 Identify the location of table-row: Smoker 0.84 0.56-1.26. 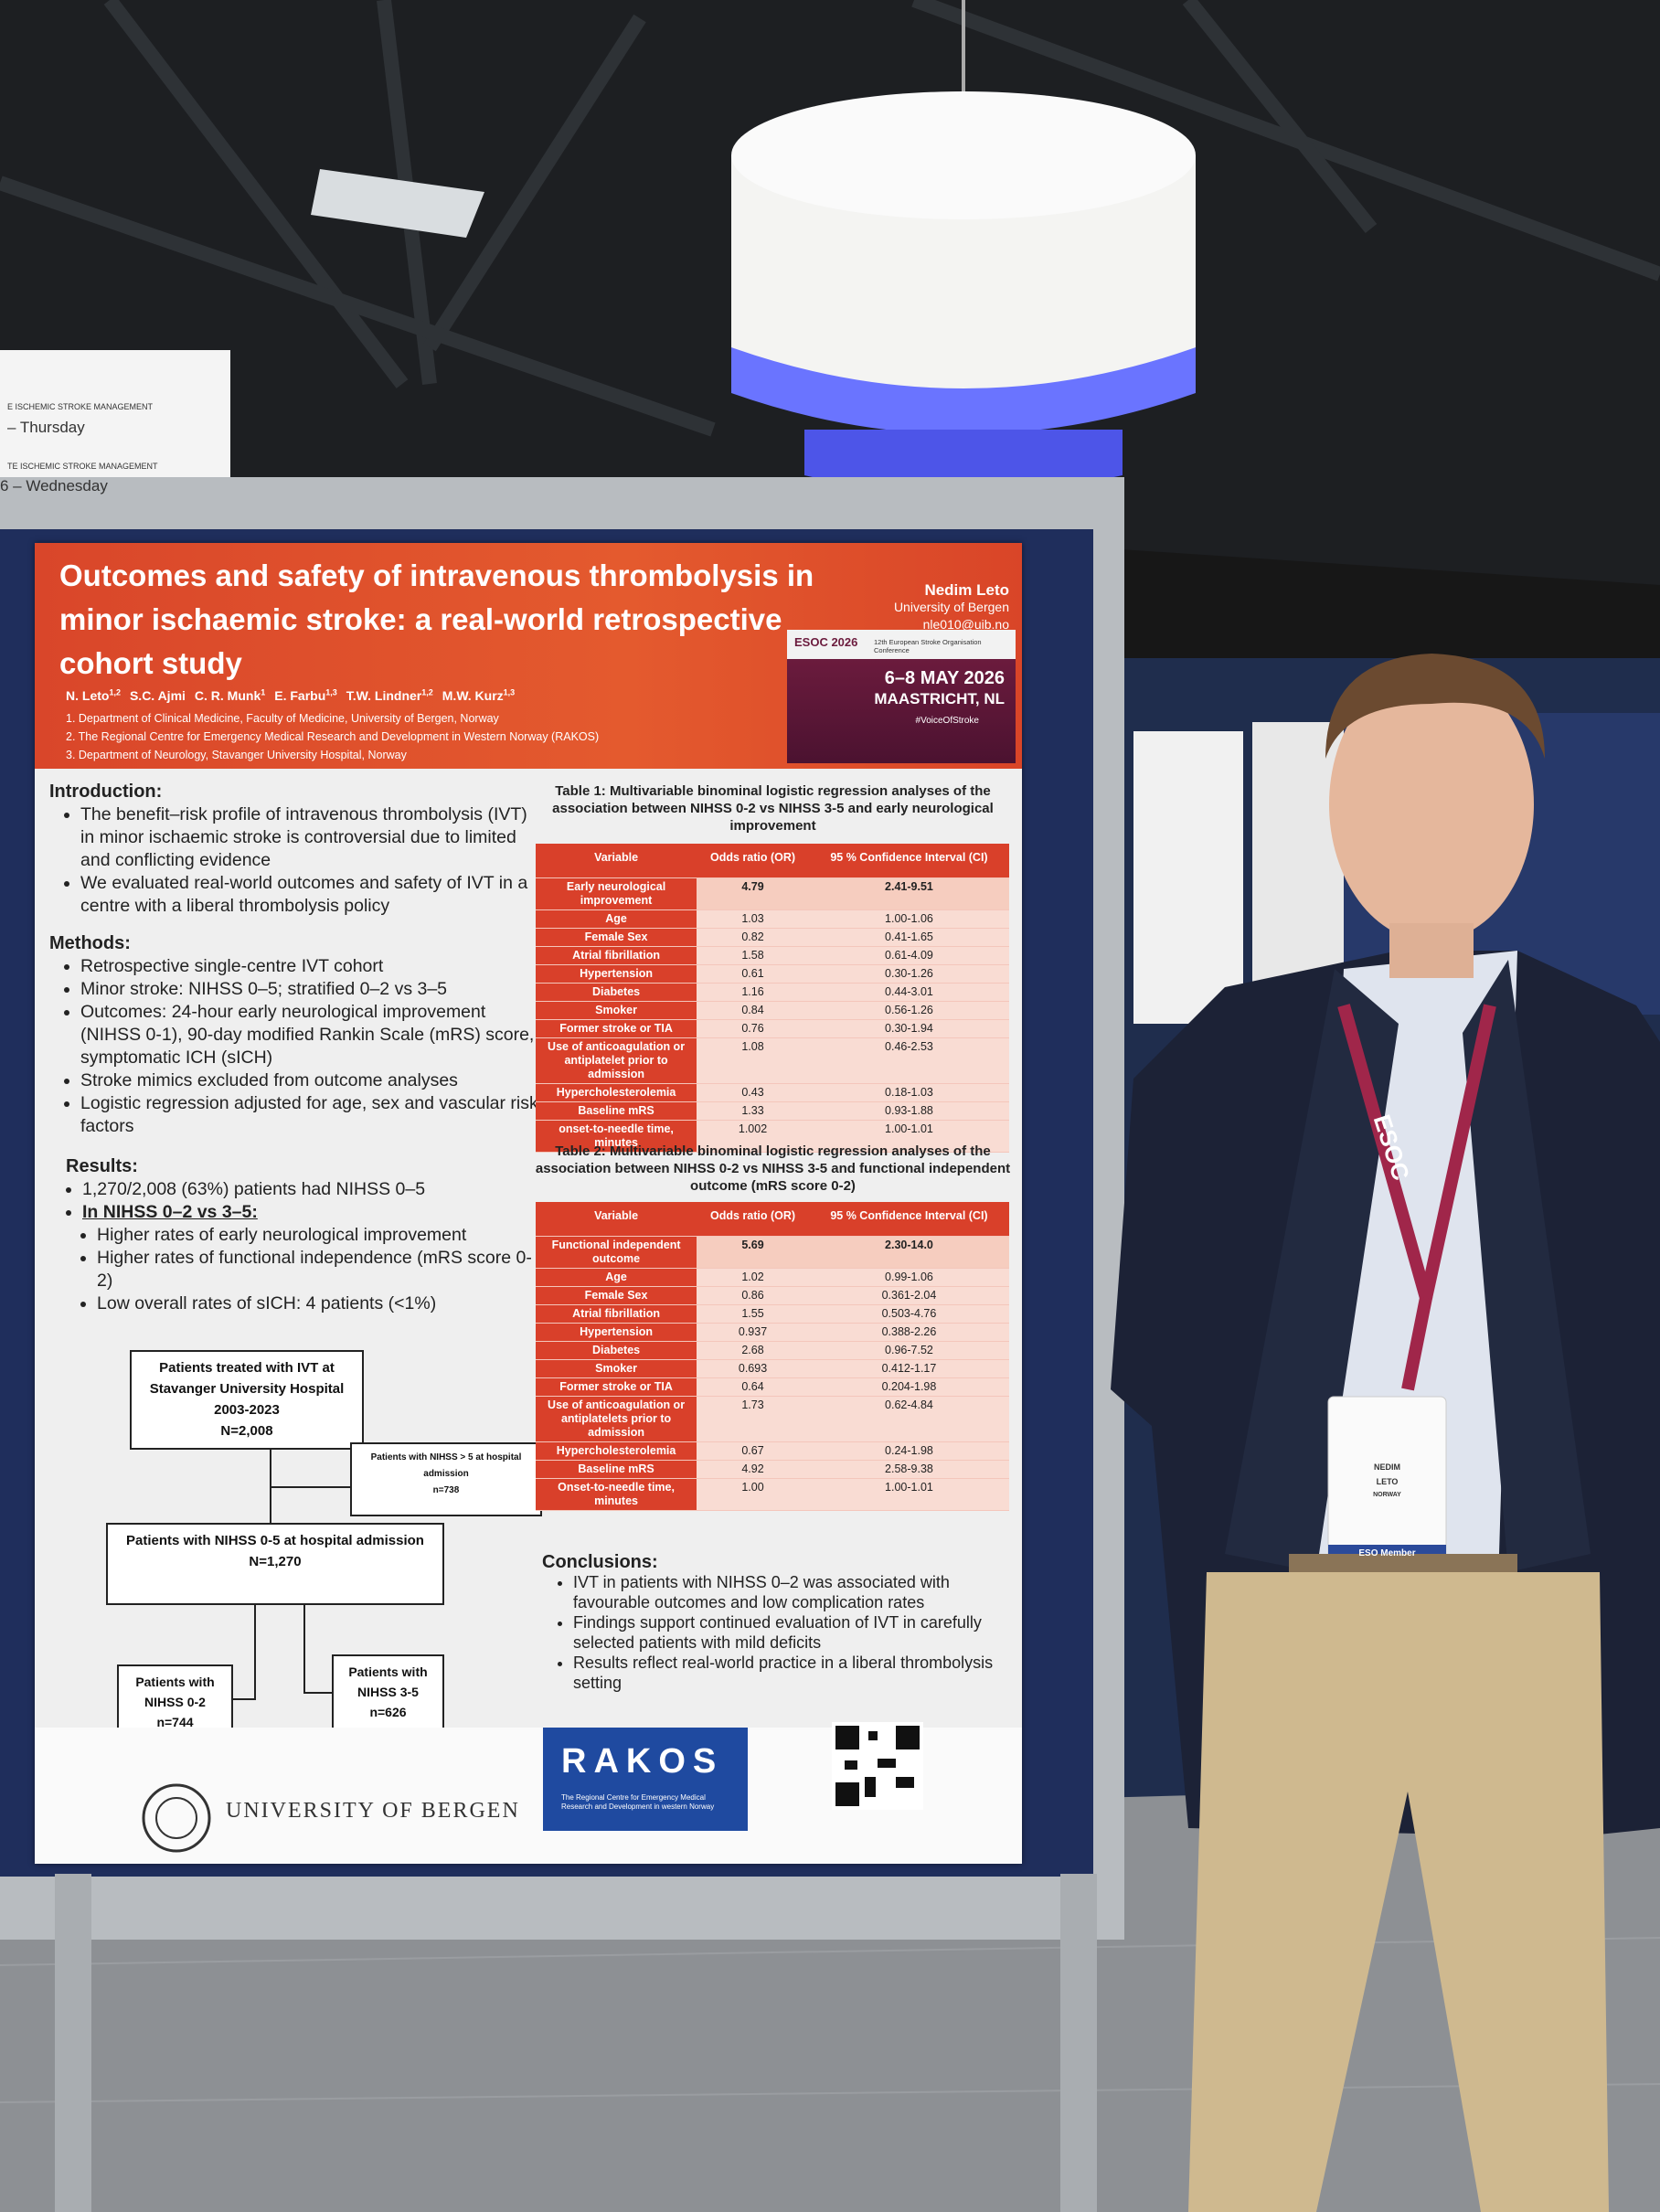
(772, 1010).